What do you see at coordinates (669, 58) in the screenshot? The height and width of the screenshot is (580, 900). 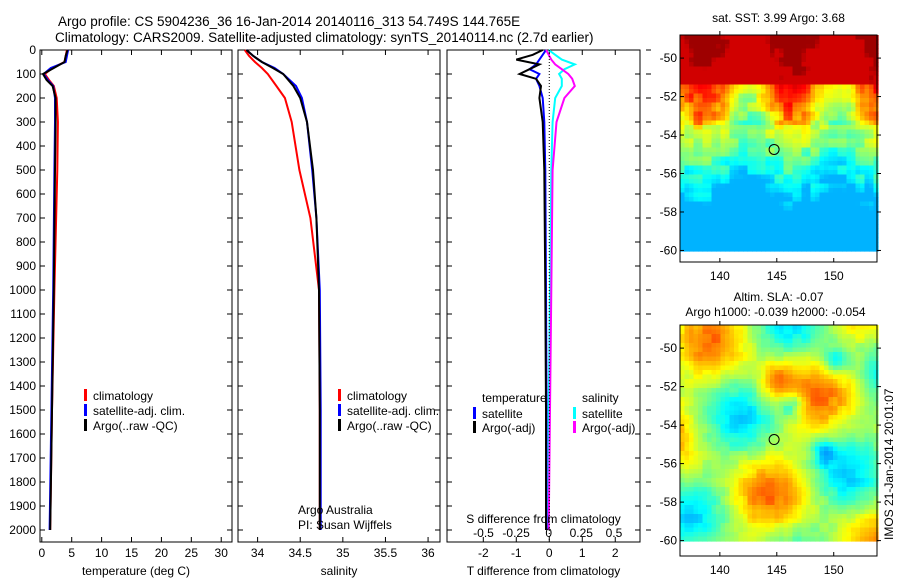 I see `lat-tick-label: -50` at bounding box center [669, 58].